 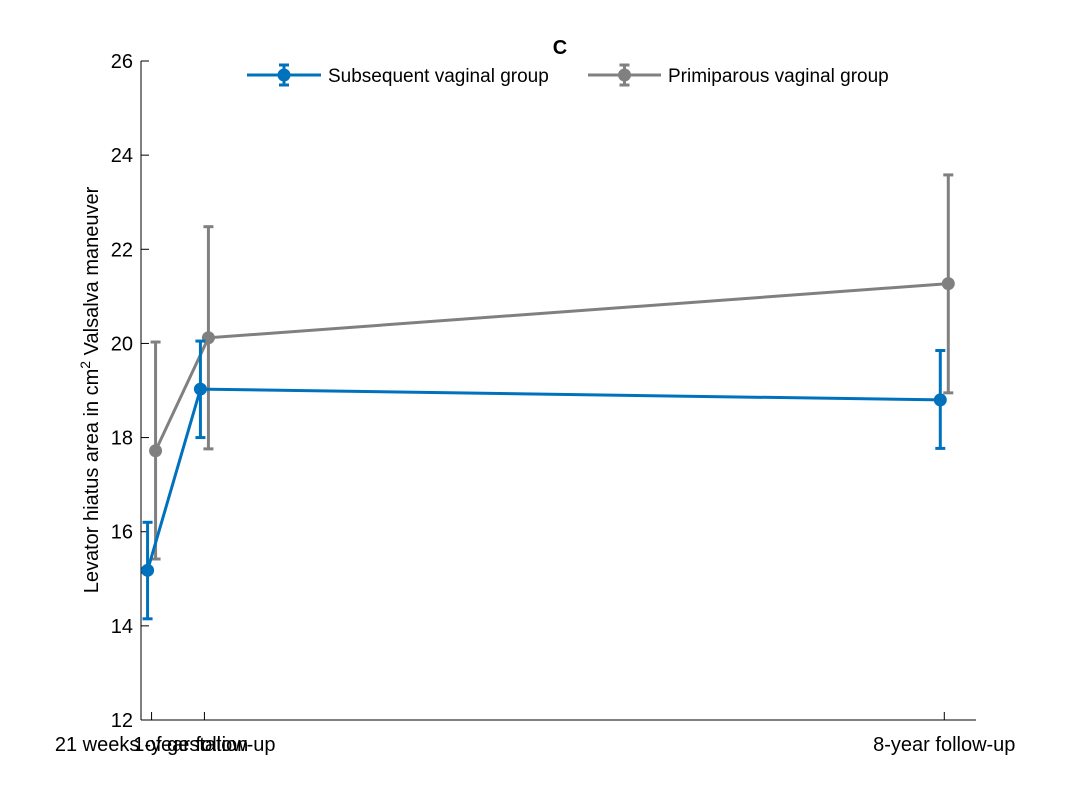 What do you see at coordinates (122, 62) in the screenshot?
I see `y-tick-label: 26` at bounding box center [122, 62].